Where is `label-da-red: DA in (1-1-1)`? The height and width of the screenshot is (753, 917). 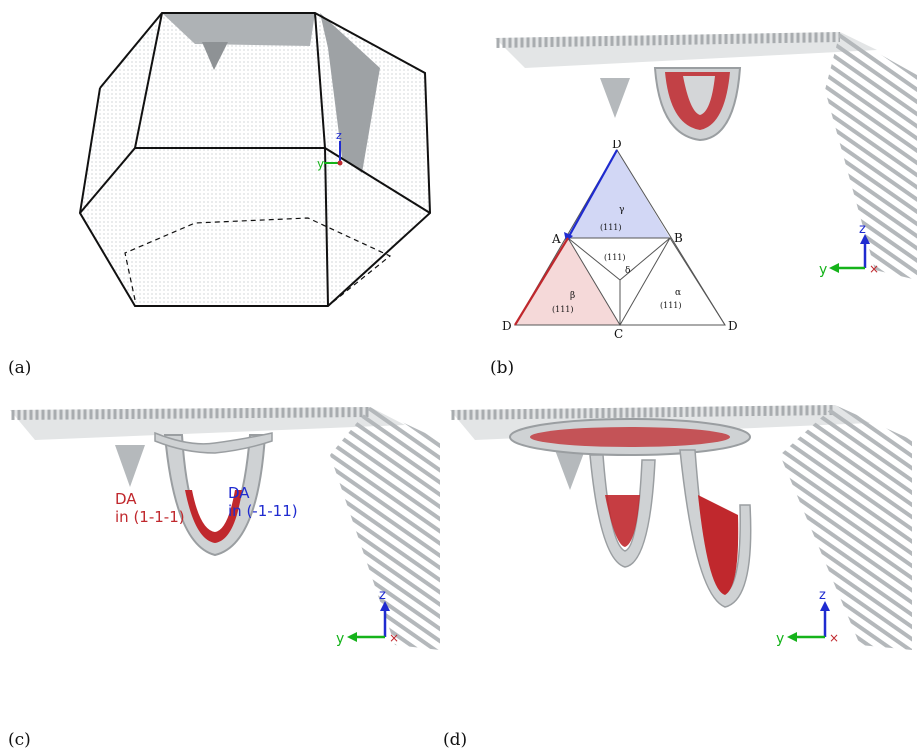
label-da-red: DA in (1-1-1) is located at coordinates (150, 508).